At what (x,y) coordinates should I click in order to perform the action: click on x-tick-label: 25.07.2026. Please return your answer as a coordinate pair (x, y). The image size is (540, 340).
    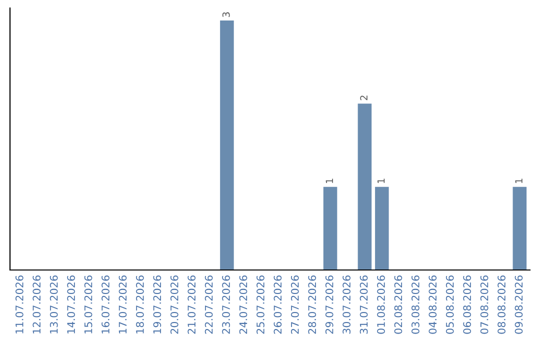
    Looking at the image, I should click on (260, 305).